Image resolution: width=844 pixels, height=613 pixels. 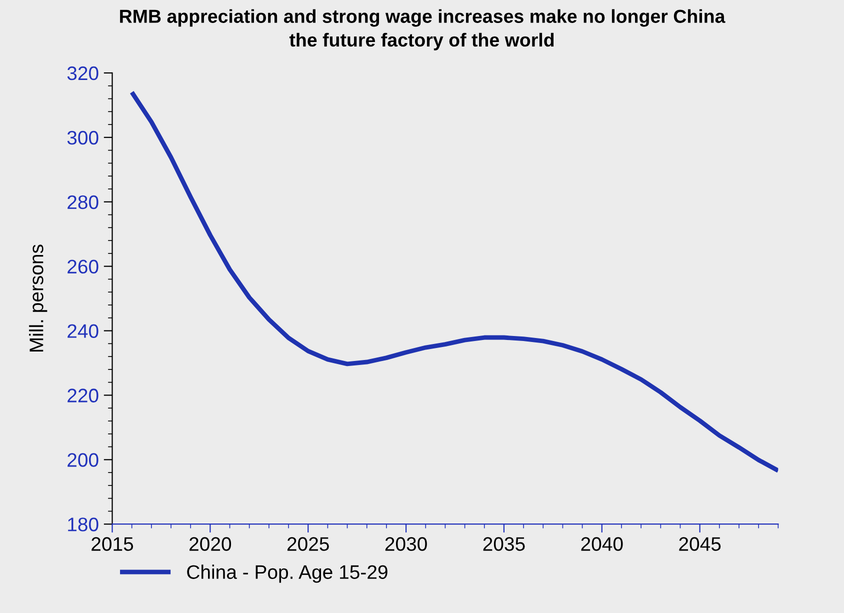 What do you see at coordinates (287, 573) in the screenshot?
I see `legend-label: China - Pop. Age 15-29` at bounding box center [287, 573].